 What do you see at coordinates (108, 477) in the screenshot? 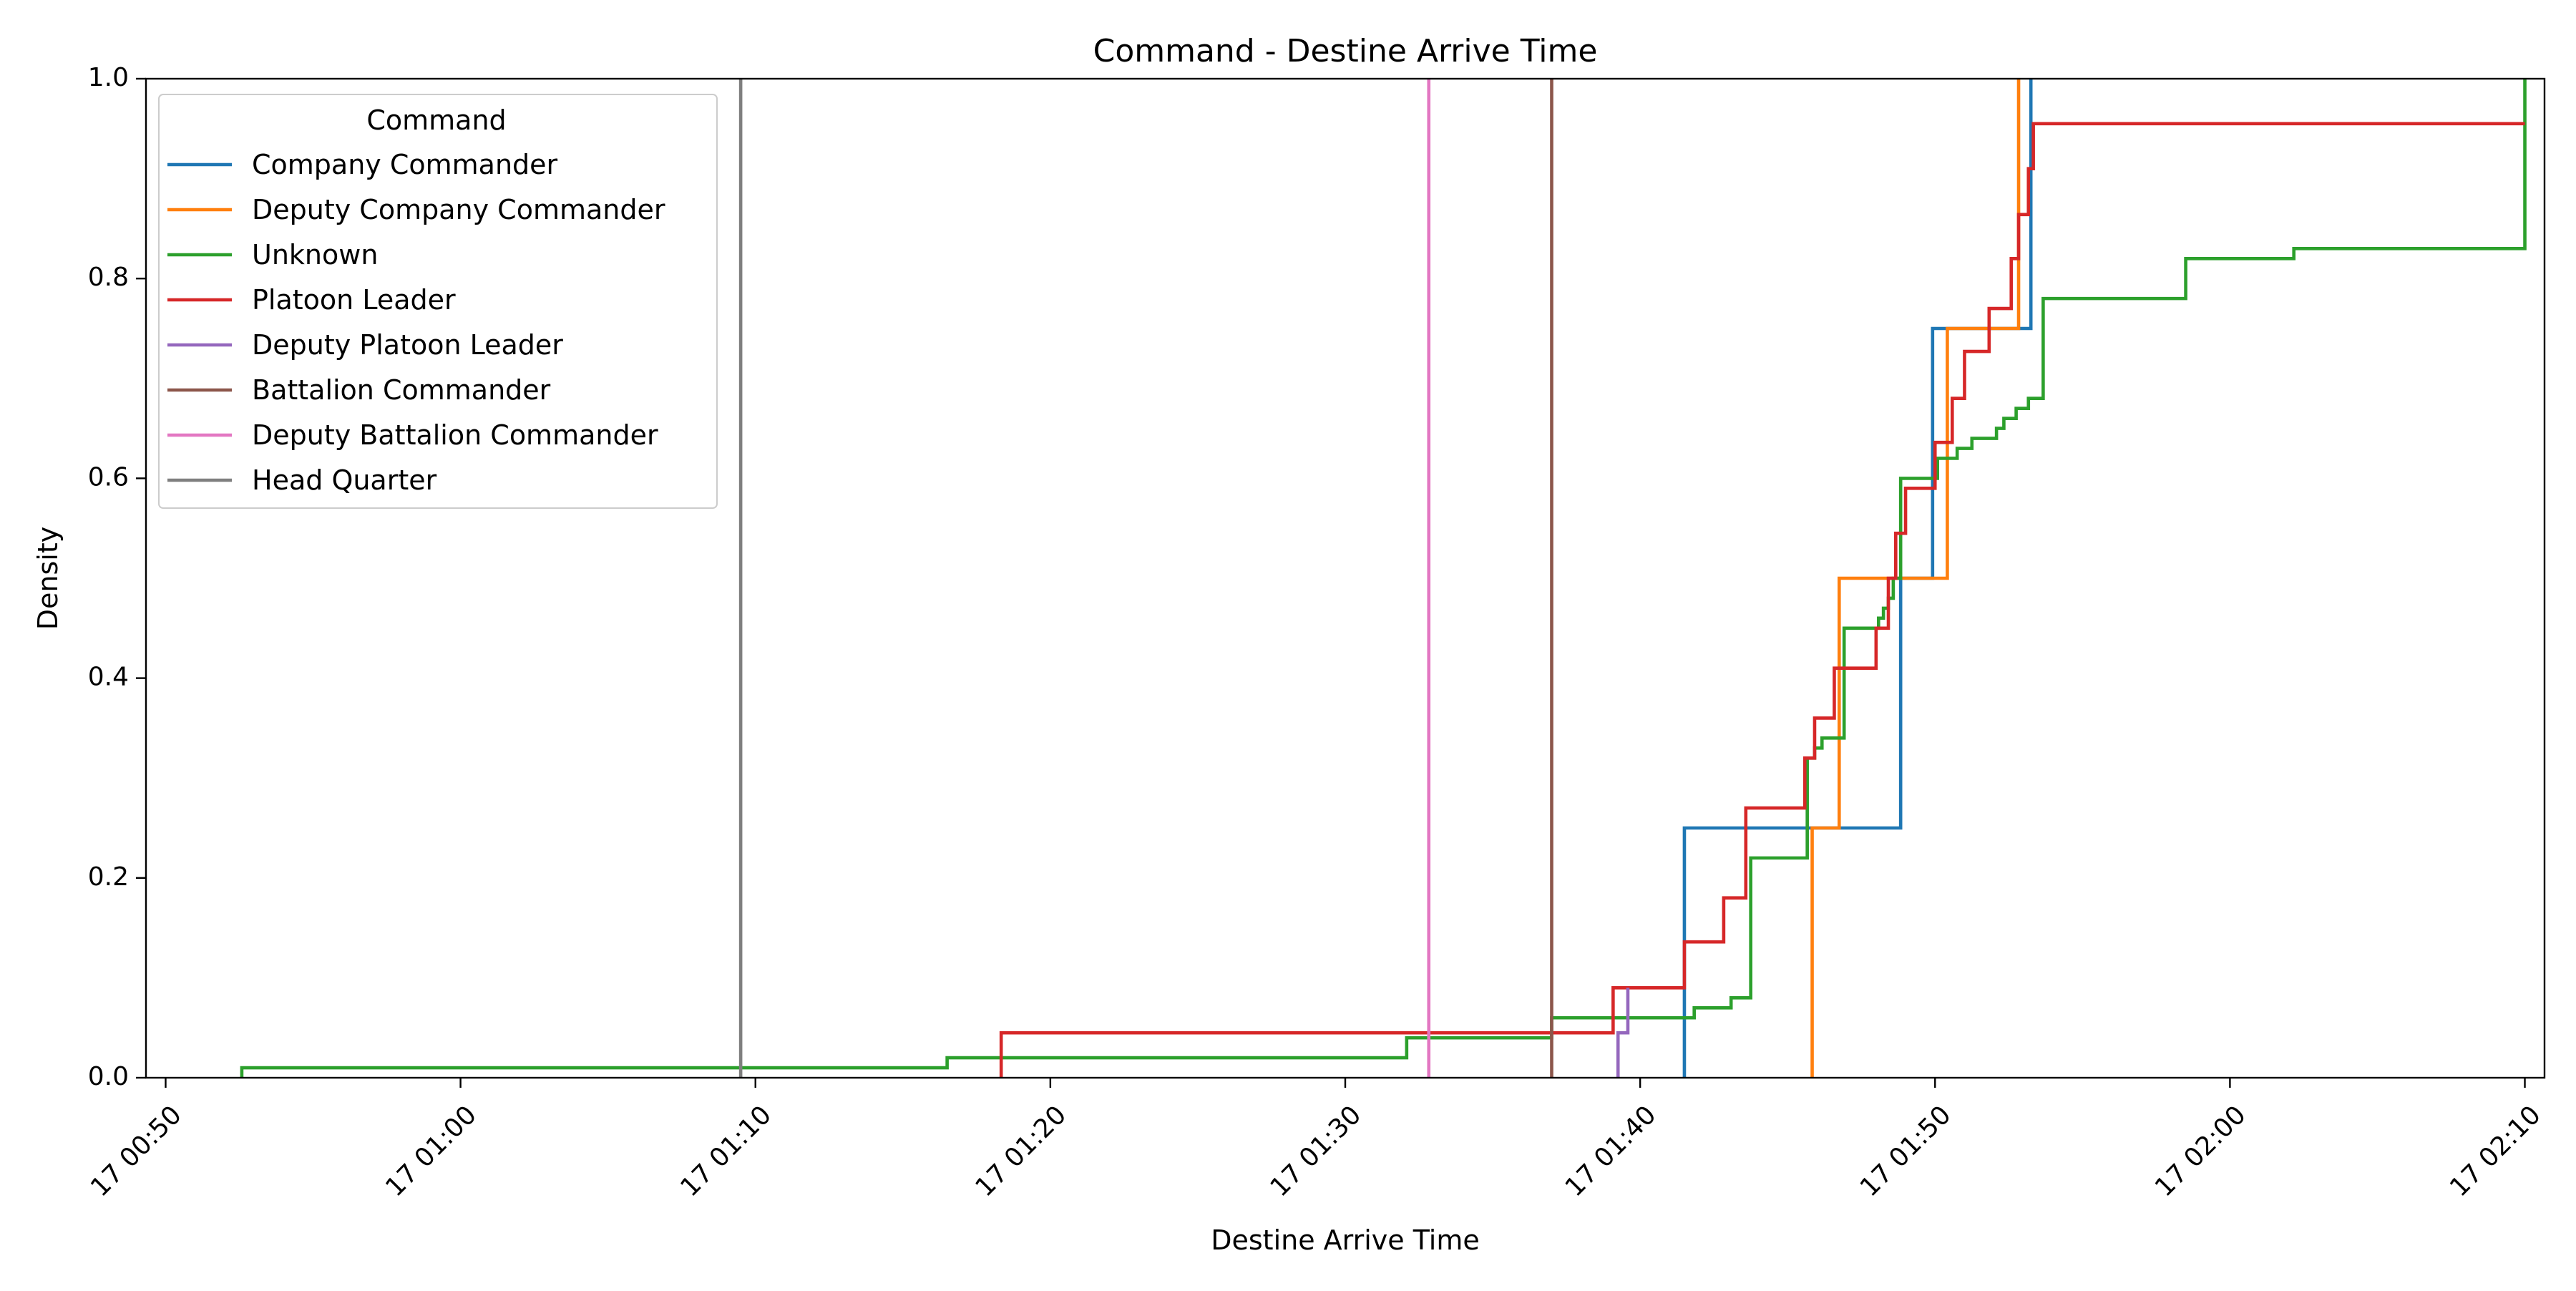
I see `y-tick-label: 0.6` at bounding box center [108, 477].